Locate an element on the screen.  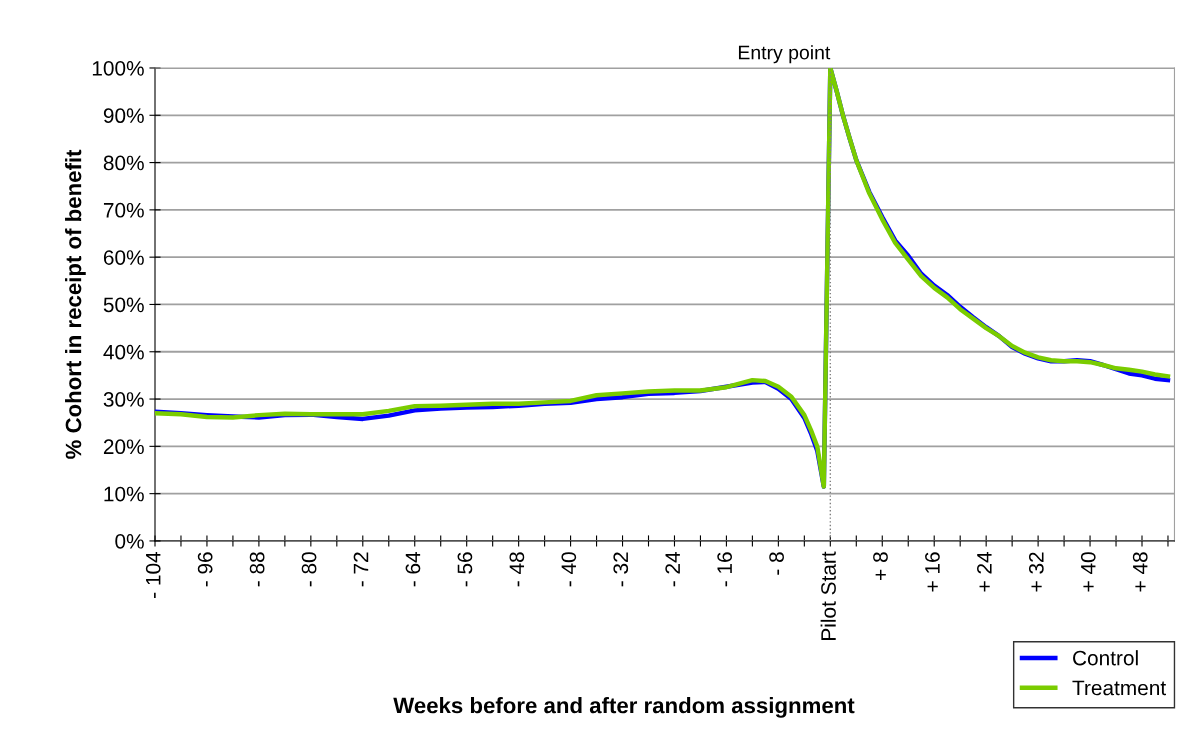
x-tick-label: - 80 is located at coordinates (309, 569).